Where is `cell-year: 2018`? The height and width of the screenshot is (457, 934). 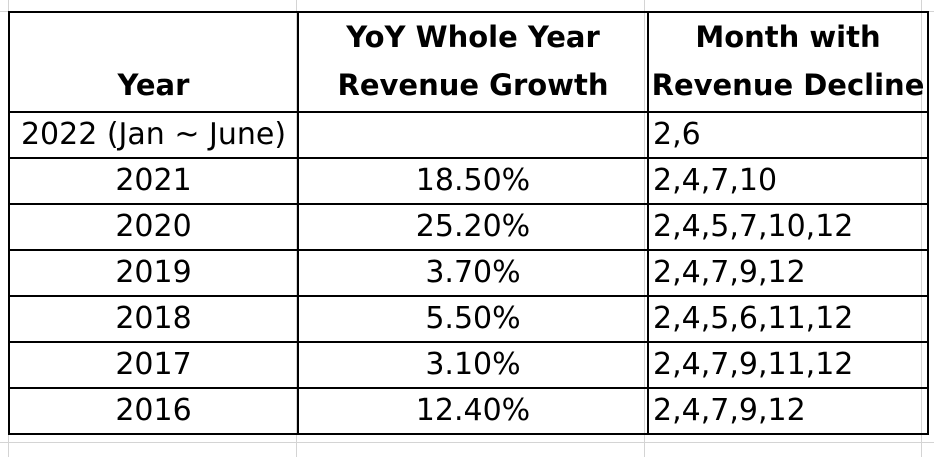
cell-year: 2018 is located at coordinates (153, 319).